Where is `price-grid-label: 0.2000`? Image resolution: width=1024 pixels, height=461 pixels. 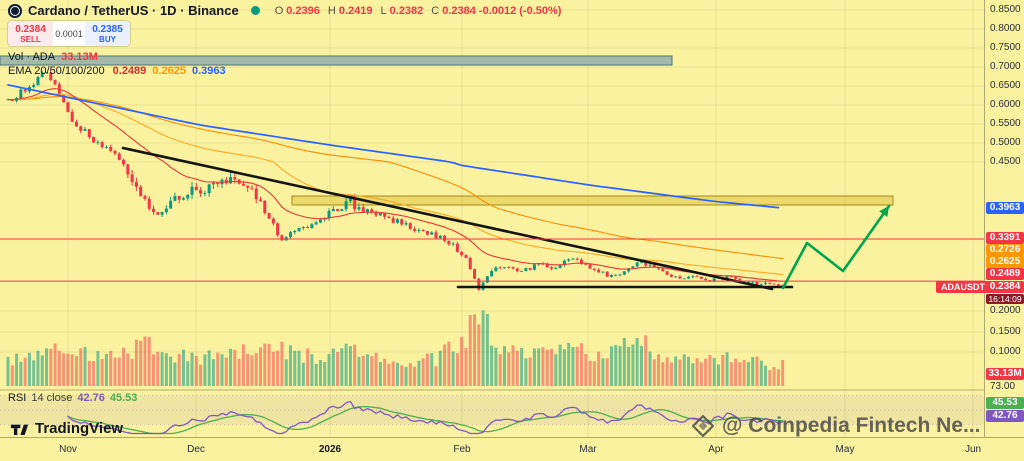 price-grid-label: 0.2000 is located at coordinates (1005, 310).